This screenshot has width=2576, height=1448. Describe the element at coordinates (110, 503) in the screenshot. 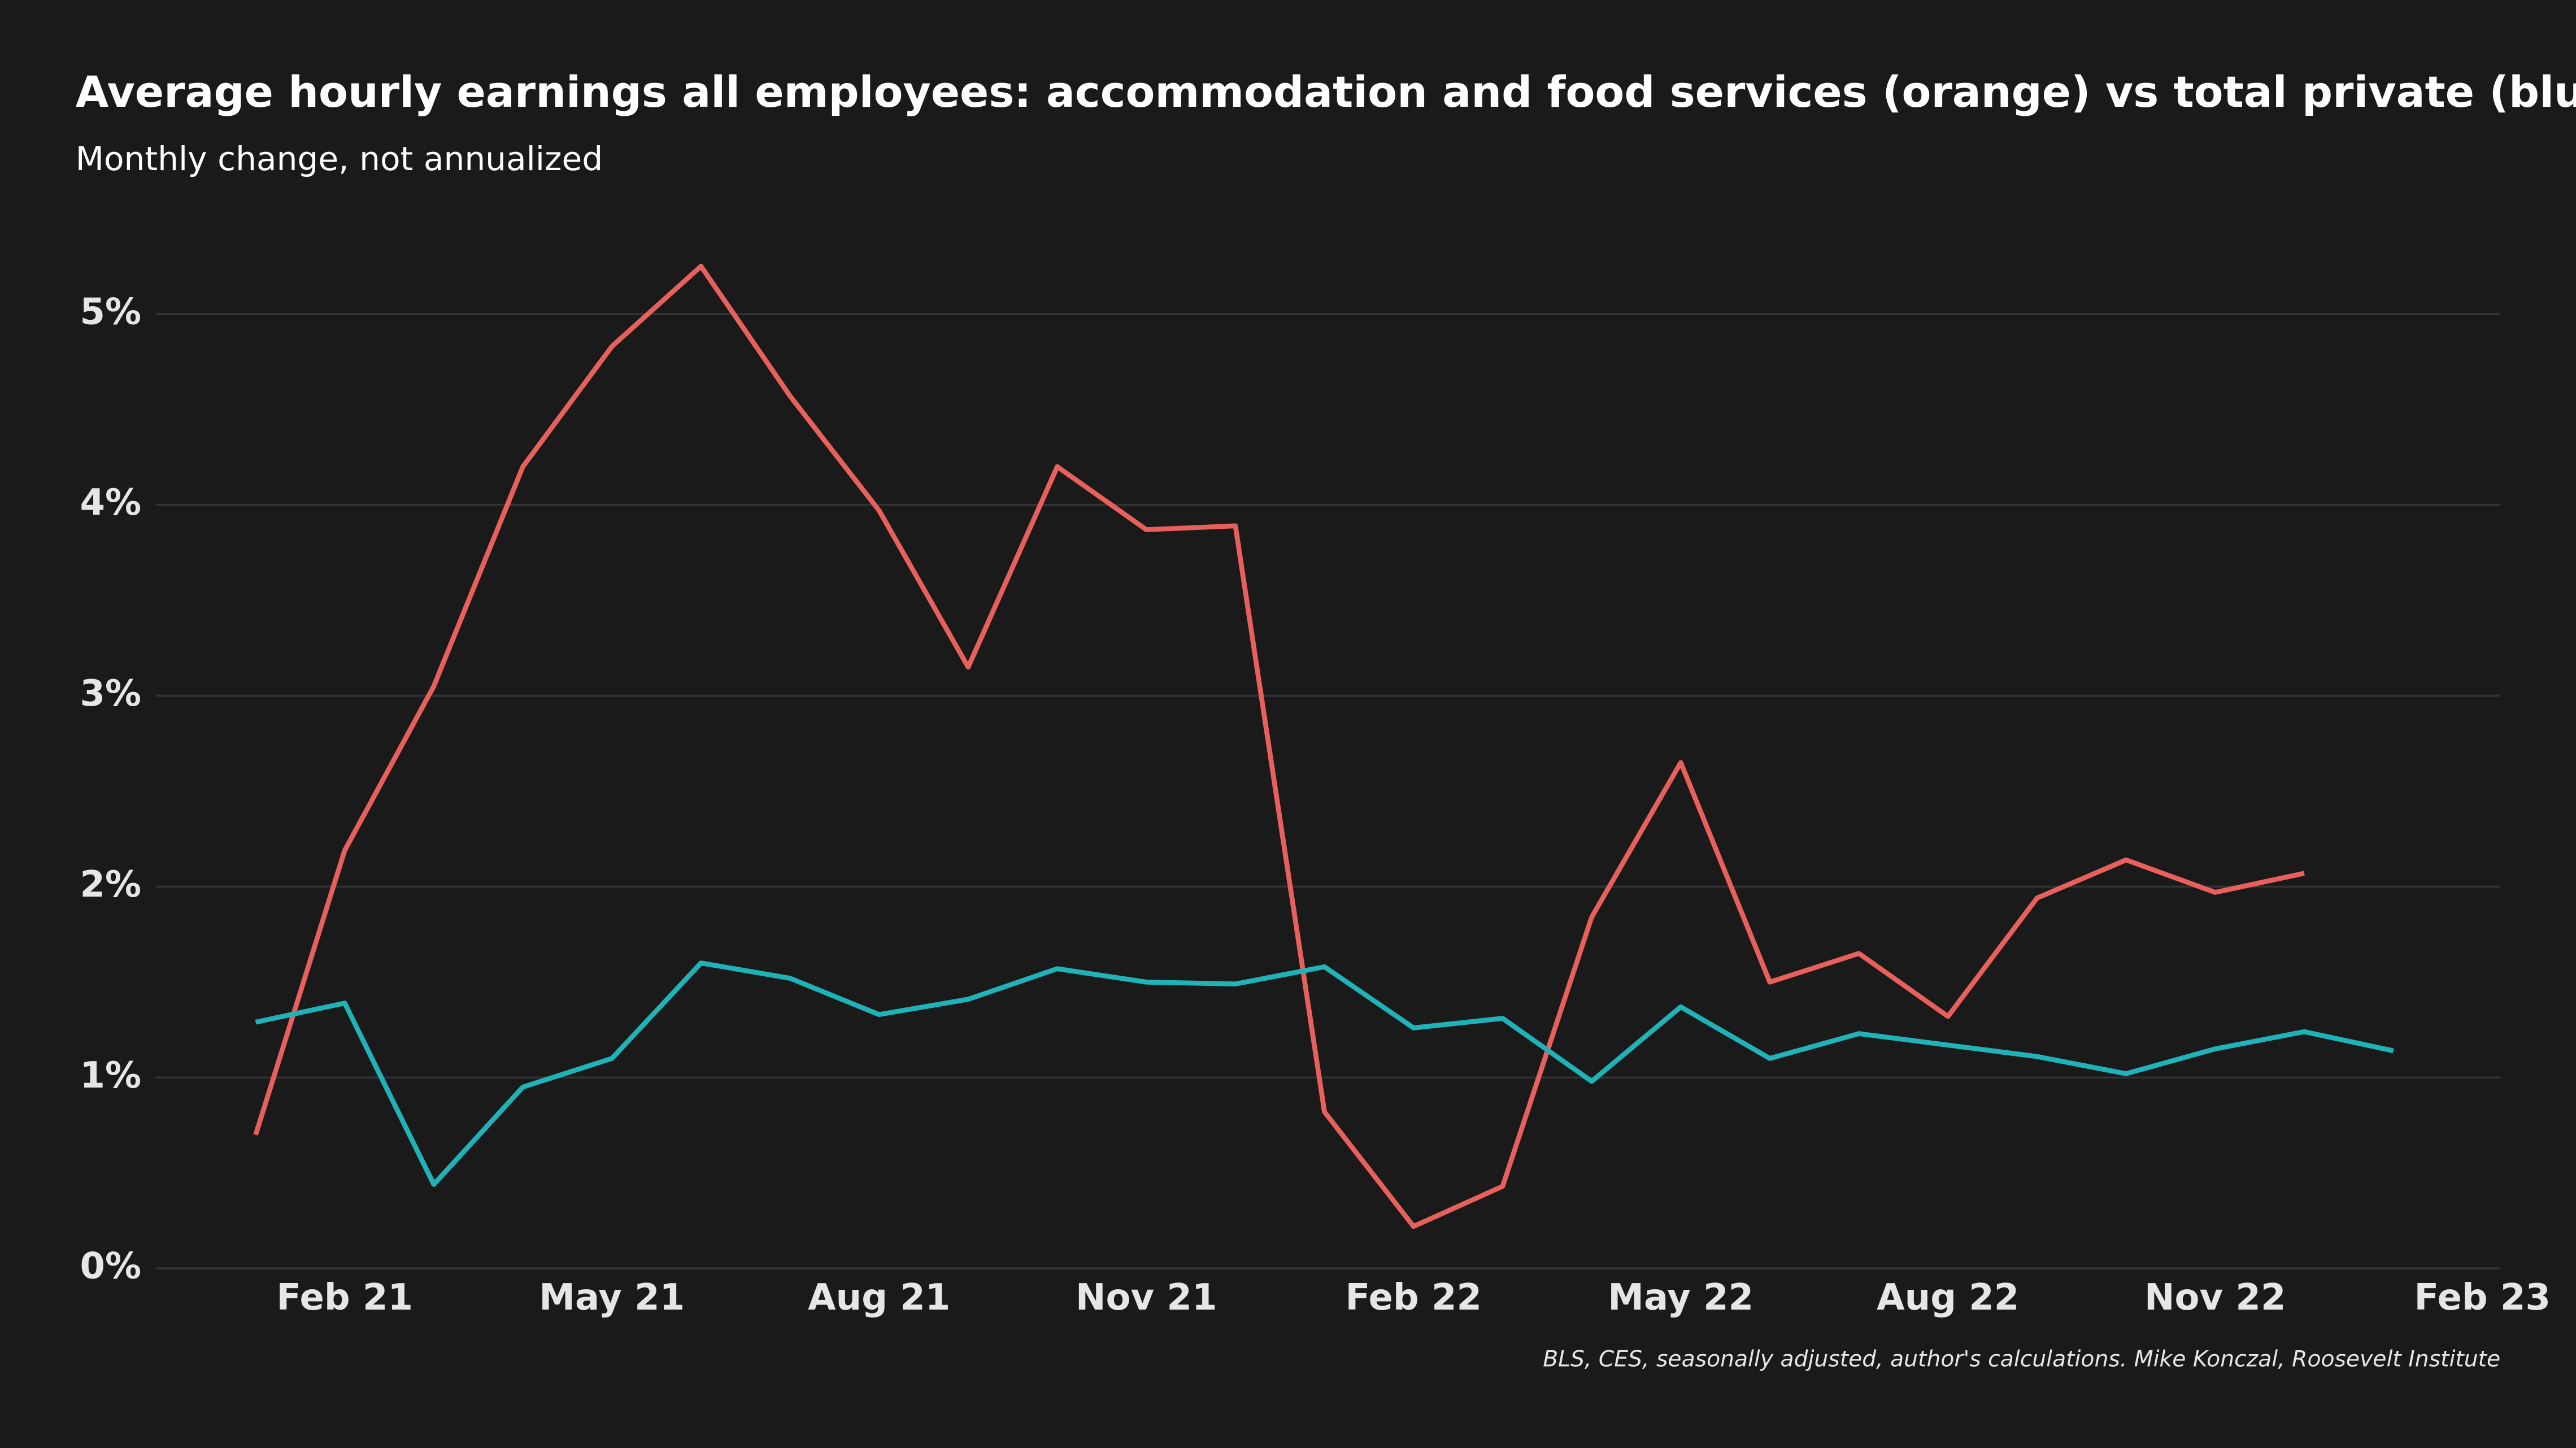

I see `y-tick-label: 4%` at that location.